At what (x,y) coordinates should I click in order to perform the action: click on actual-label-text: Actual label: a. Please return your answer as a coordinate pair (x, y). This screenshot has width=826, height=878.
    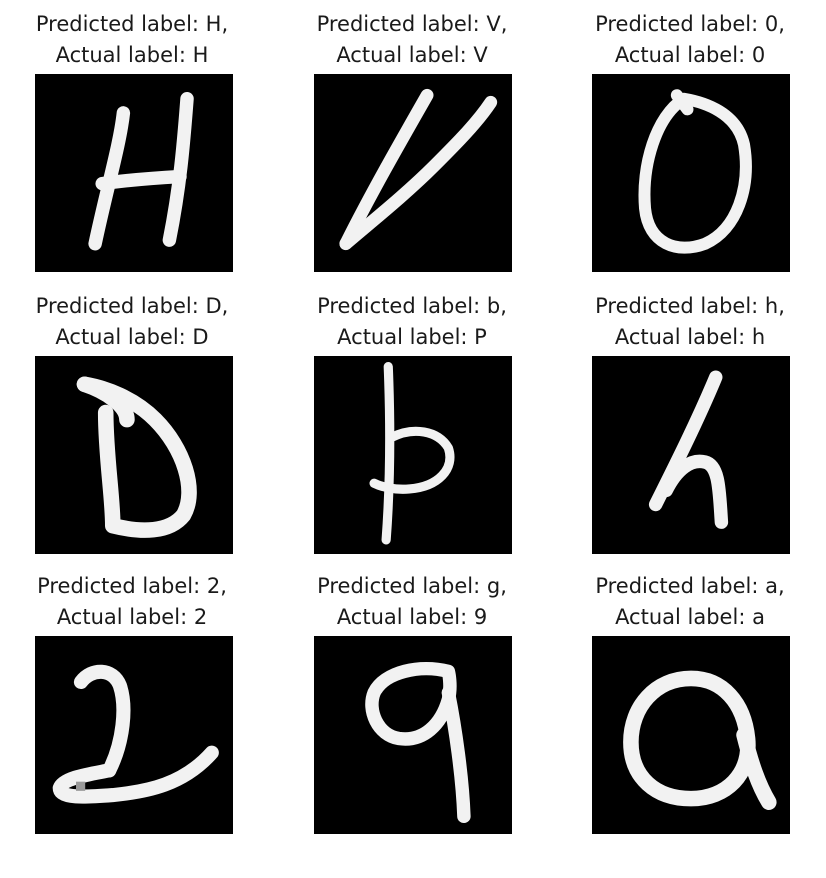
    Looking at the image, I should click on (690, 617).